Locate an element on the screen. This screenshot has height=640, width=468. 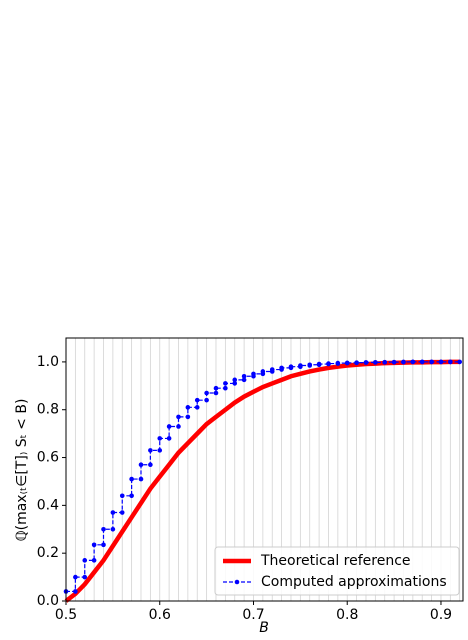
y-tick-label: 1.0 is located at coordinates (48, 362).